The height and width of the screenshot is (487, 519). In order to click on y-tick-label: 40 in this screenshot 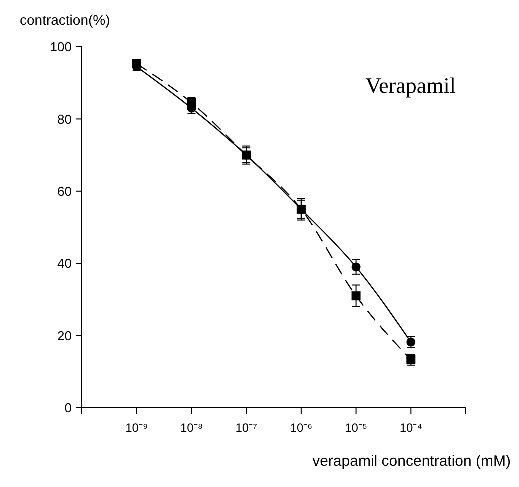, I will do `click(65, 264)`.